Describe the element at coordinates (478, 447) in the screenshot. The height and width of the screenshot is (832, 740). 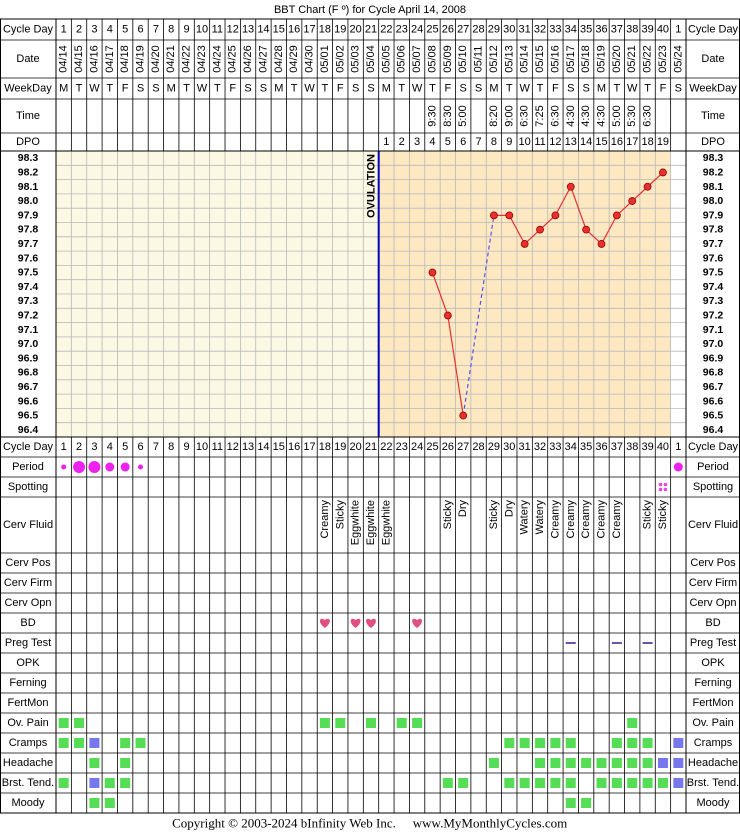
I see `cycle-days-cell: 28` at that location.